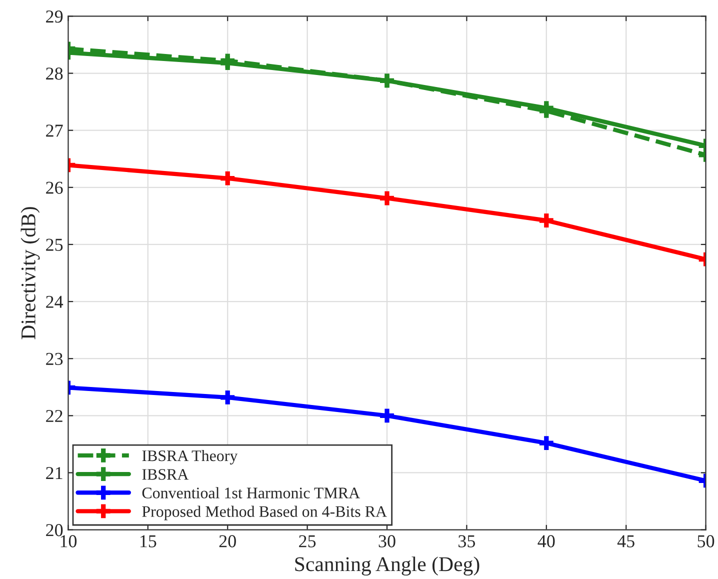  What do you see at coordinates (54, 244) in the screenshot?
I see `y-tick-label: 25` at bounding box center [54, 244].